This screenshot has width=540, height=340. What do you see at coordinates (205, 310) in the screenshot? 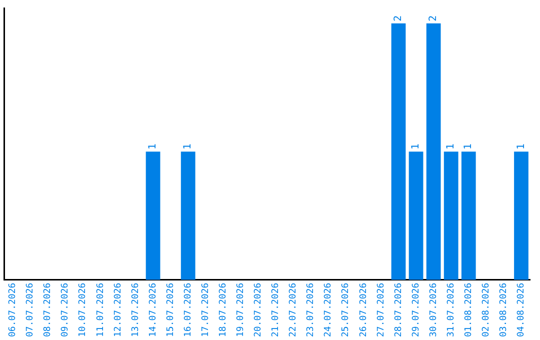
I see `x-tick-label: 17.07.2026` at bounding box center [205, 310].